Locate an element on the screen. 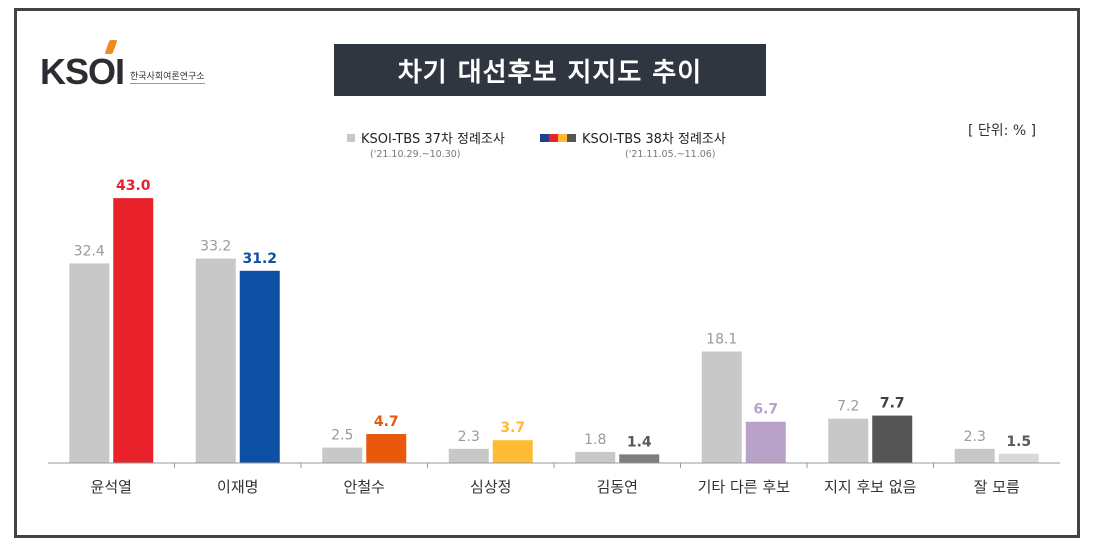 Image resolution: width=1098 pixels, height=547 pixels. category-label-2: 안철수 is located at coordinates (364, 487).